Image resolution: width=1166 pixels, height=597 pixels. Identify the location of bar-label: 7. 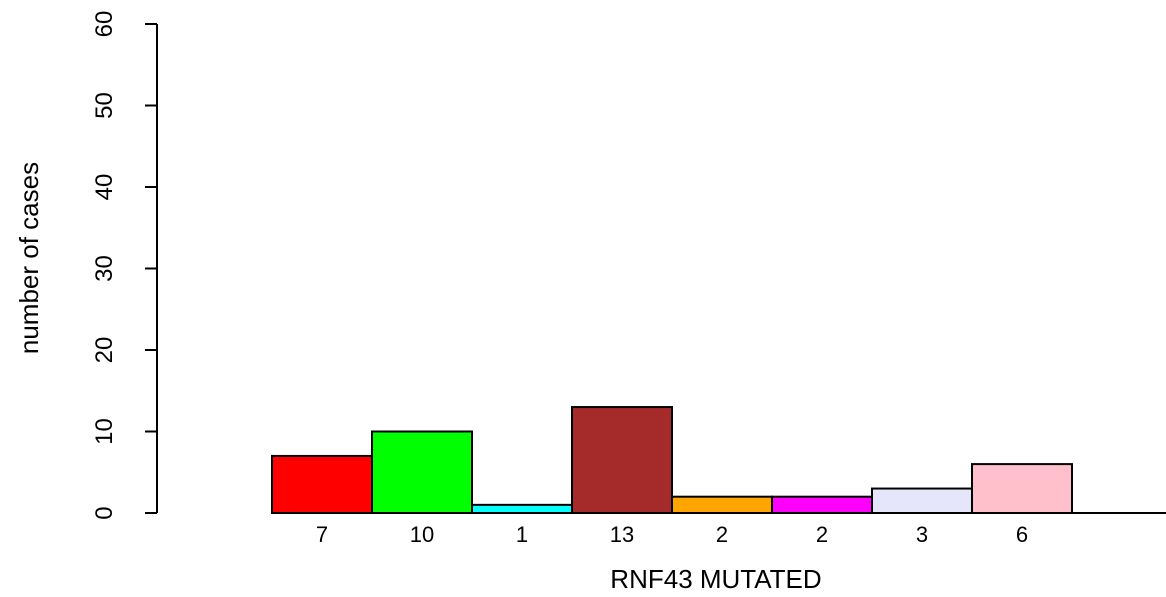
(322, 534).